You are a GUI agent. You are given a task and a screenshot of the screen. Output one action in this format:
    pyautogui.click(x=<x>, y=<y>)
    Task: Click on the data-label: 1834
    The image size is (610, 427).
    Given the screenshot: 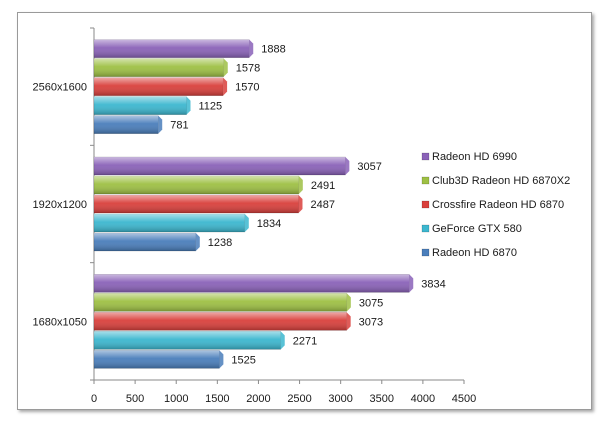 What is the action you would take?
    pyautogui.click(x=269, y=224)
    